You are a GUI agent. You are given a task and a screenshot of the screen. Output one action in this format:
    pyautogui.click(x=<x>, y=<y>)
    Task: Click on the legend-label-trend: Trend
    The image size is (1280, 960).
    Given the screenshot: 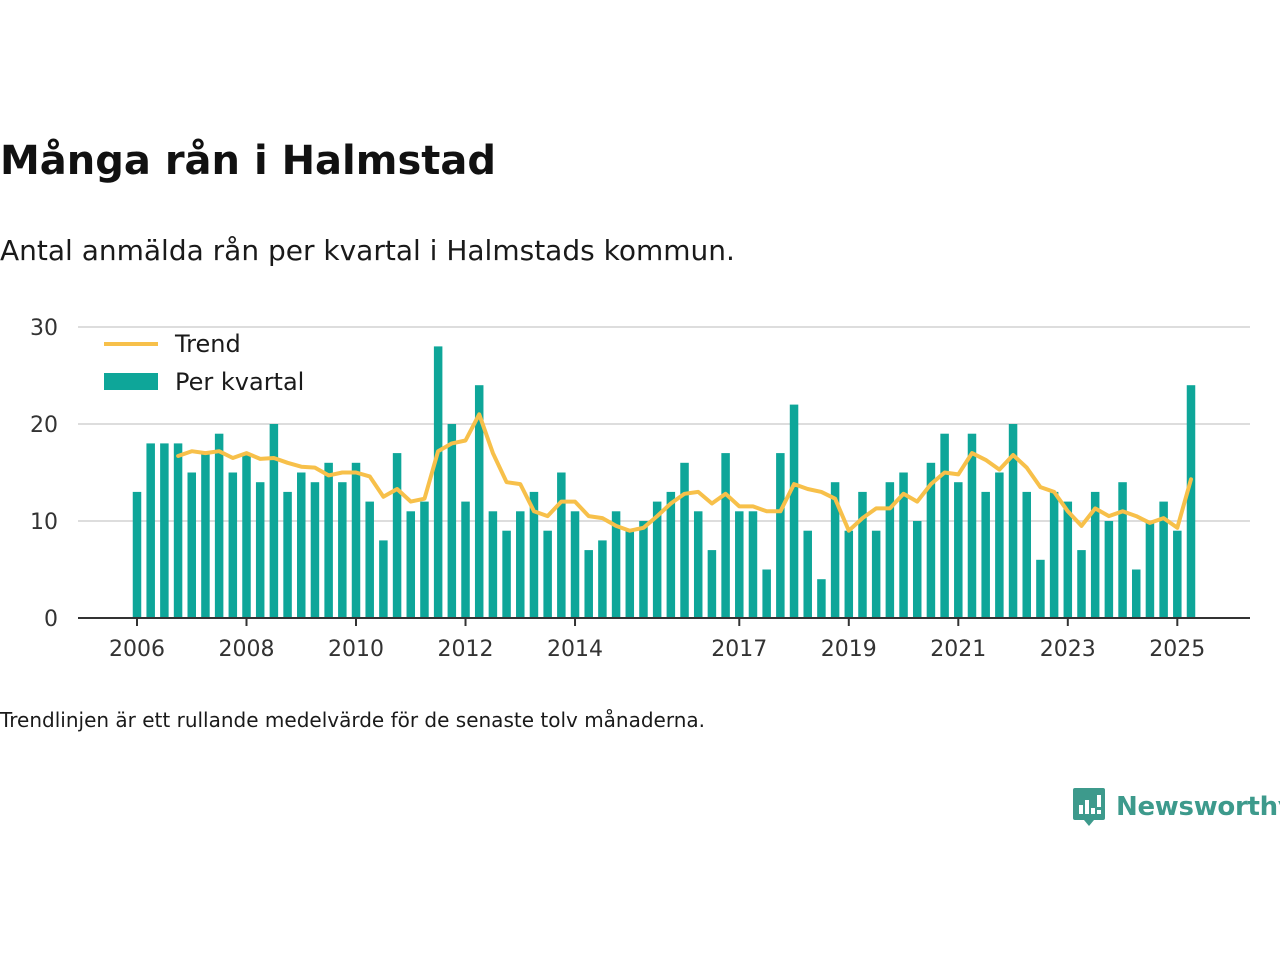 What is the action you would take?
    pyautogui.click(x=207, y=344)
    